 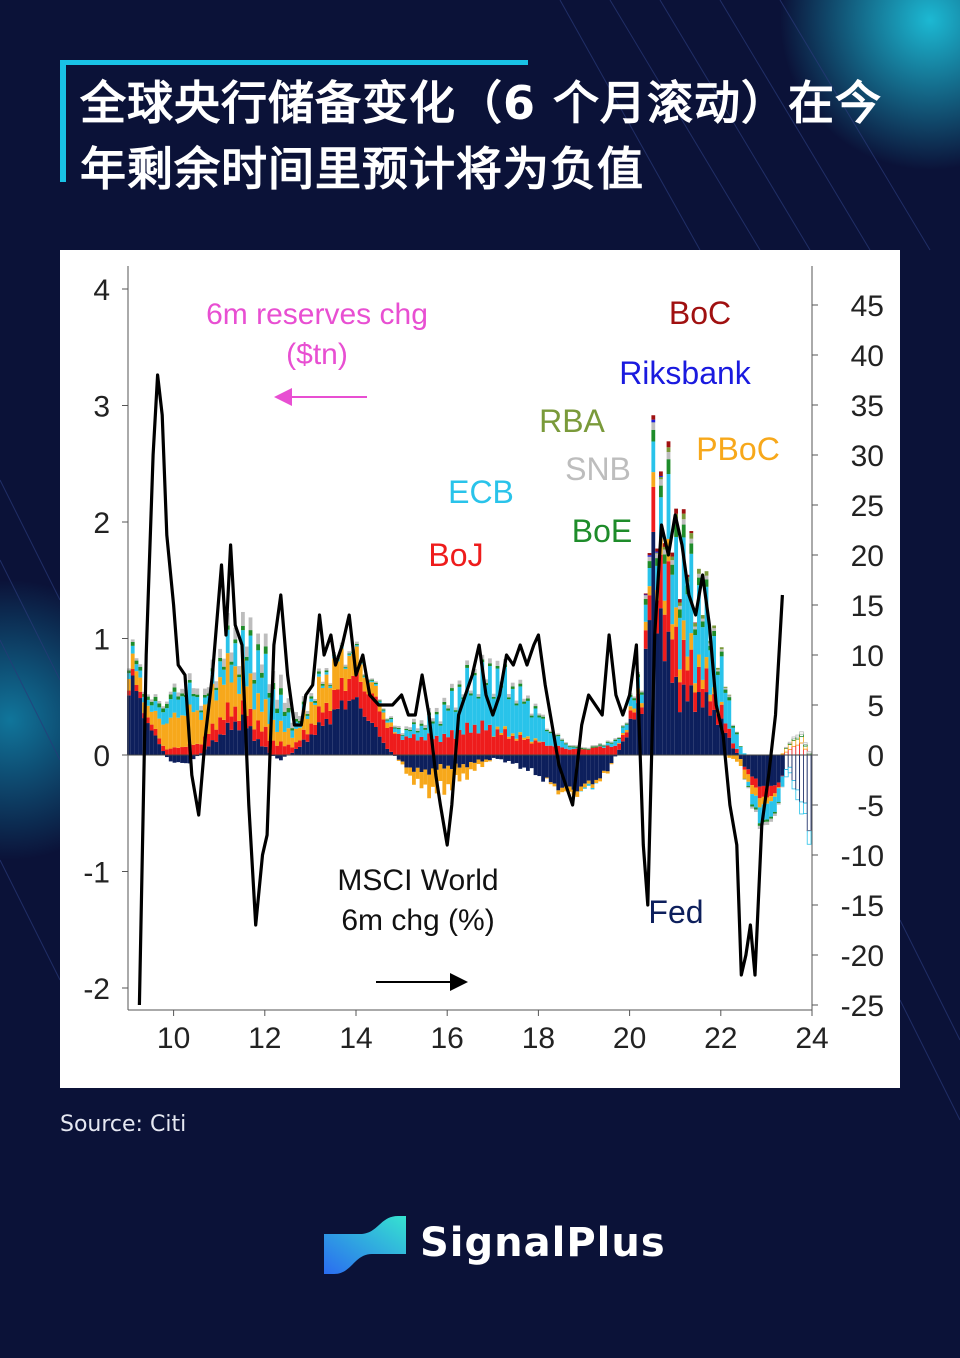 What do you see at coordinates (683, 516) in the screenshot?
I see `bar-segment-rba` at bounding box center [683, 516].